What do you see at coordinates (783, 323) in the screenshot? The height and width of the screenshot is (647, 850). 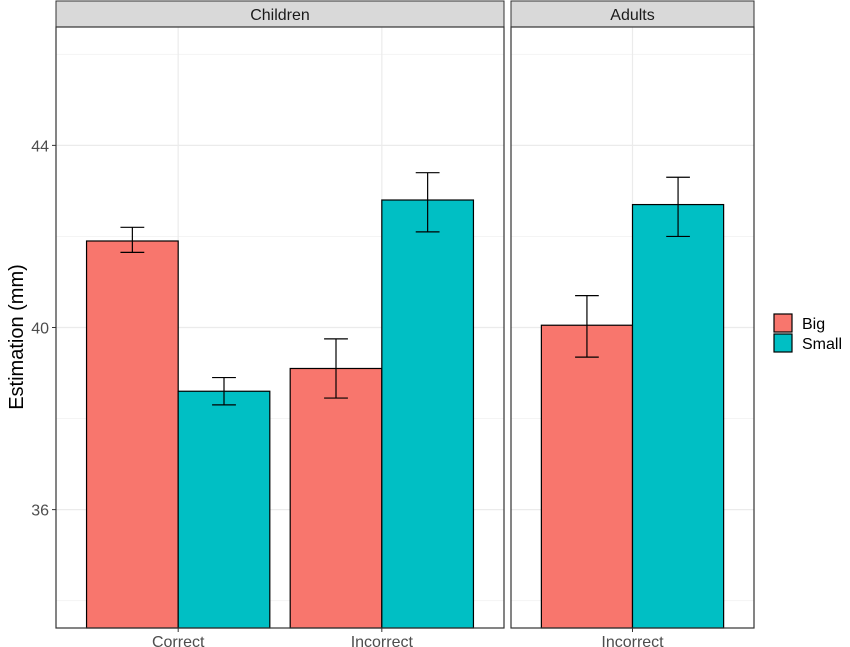 I see `legend-key-big` at bounding box center [783, 323].